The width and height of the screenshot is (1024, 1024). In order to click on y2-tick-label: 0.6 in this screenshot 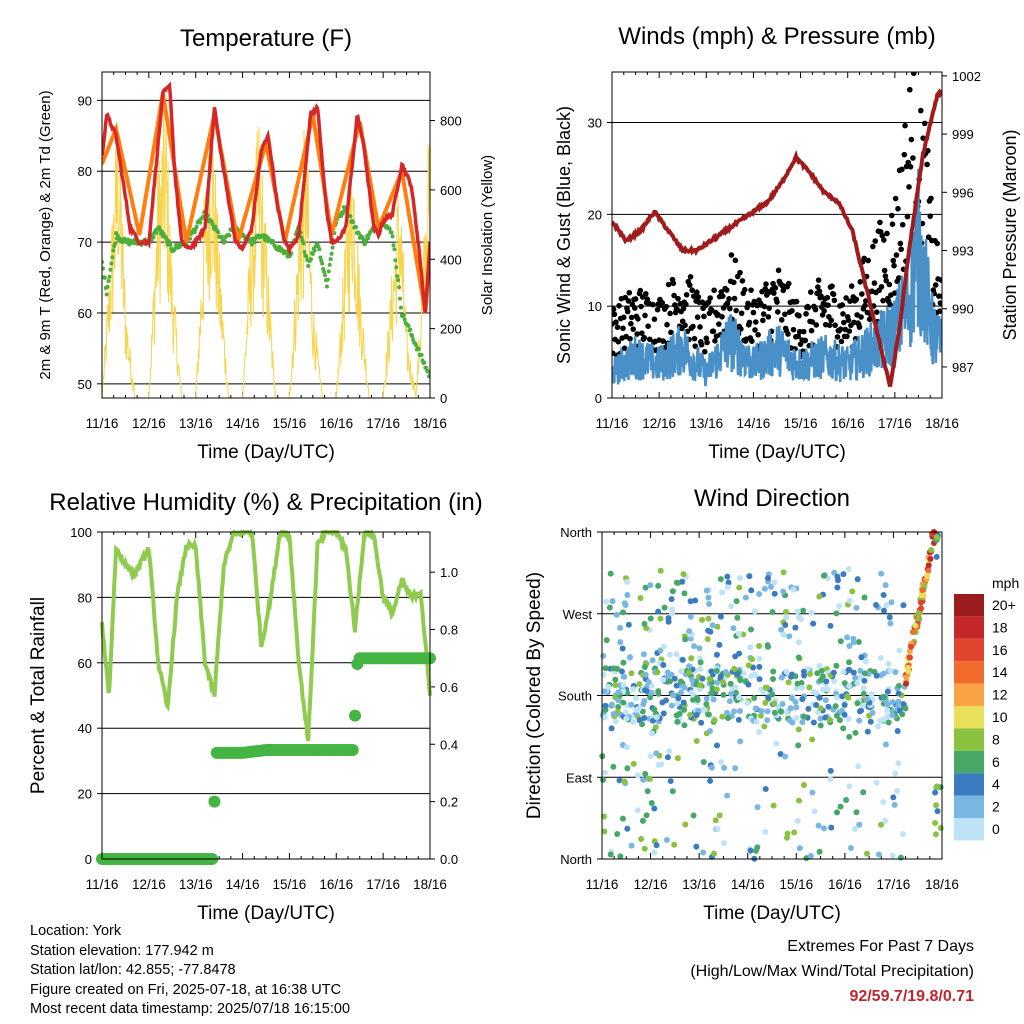, I will do `click(449, 687)`.